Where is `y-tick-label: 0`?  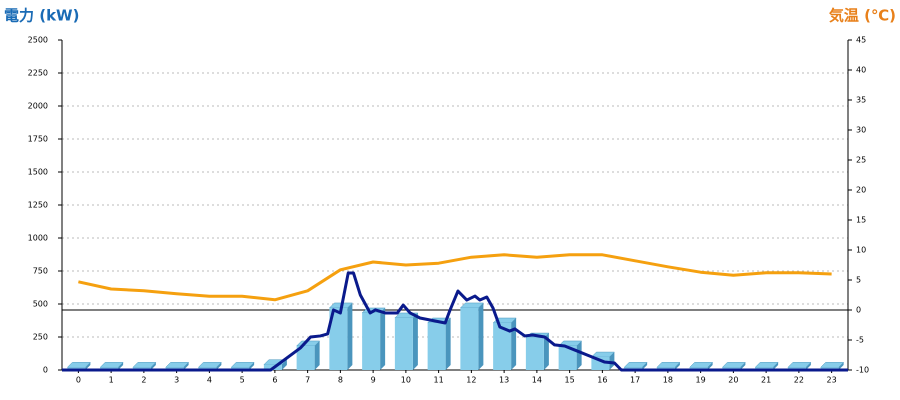 y-tick-label: 0 is located at coordinates (45, 370).